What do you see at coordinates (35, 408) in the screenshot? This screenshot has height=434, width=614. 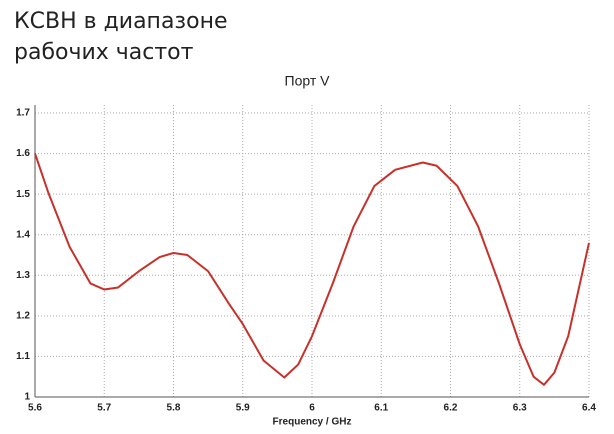 I see `x-tick-label: 5.6` at bounding box center [35, 408].